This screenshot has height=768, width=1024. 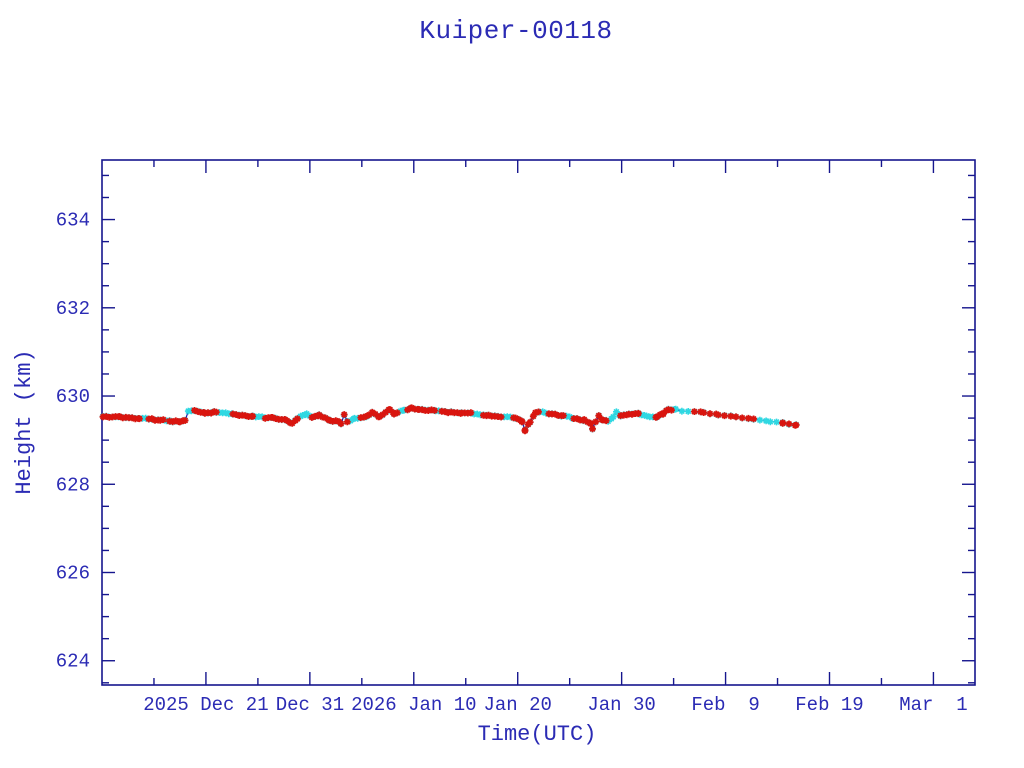 What do you see at coordinates (517, 705) in the screenshot?
I see `x-tick-label: Jan 20` at bounding box center [517, 705].